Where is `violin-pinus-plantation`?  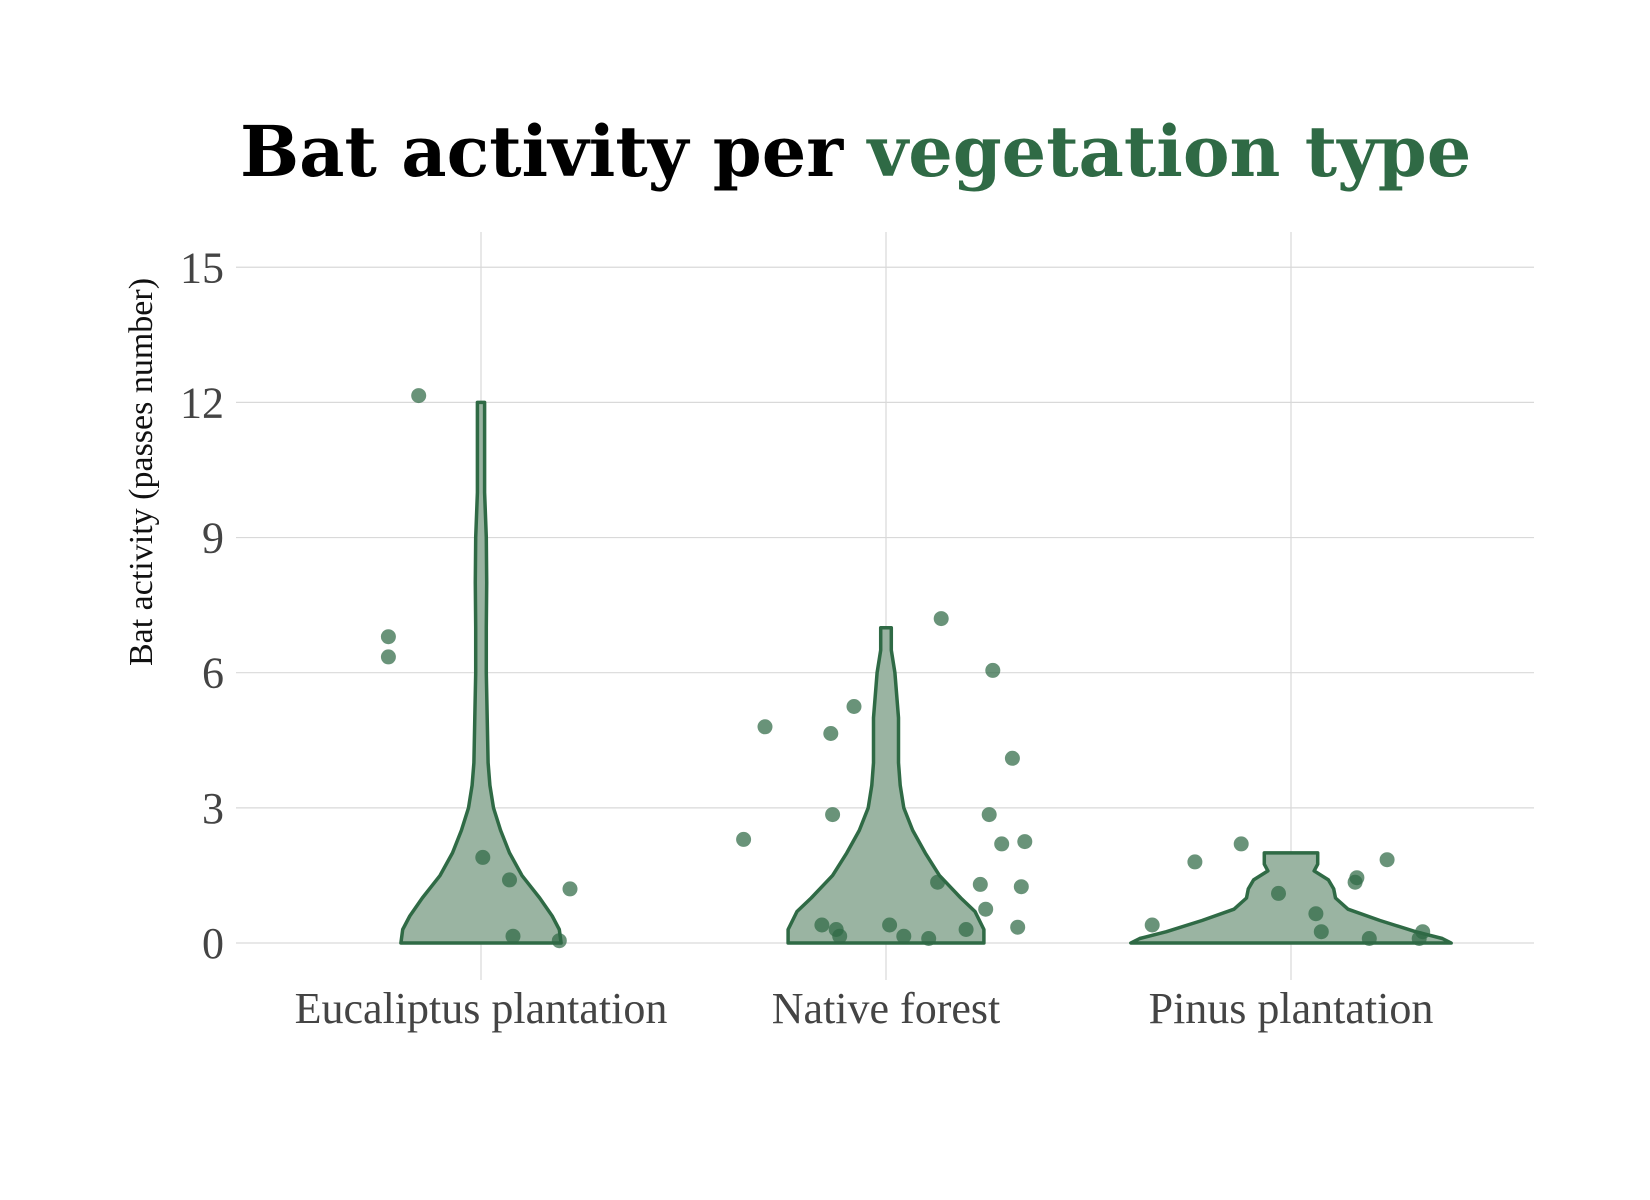
violin-pinus-plantation is located at coordinates (1291, 898).